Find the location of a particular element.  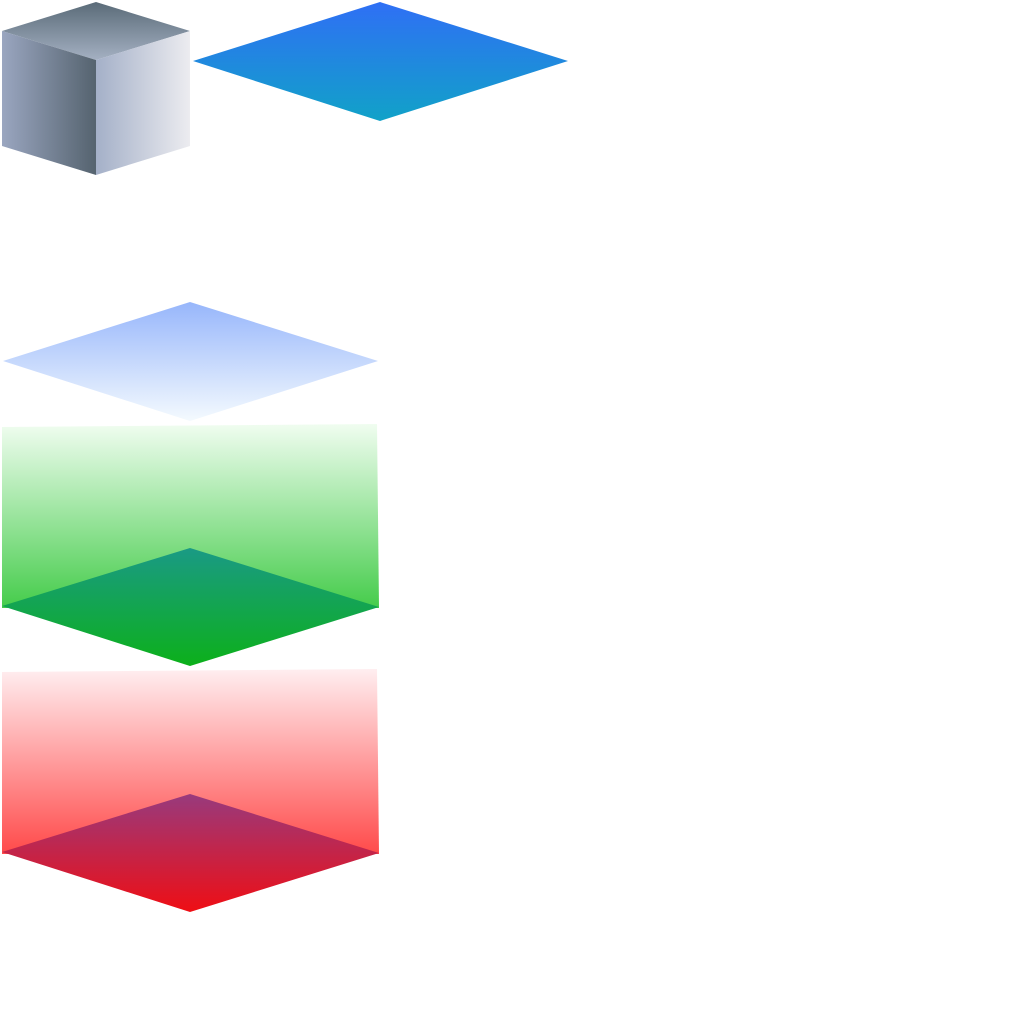

green-layer is located at coordinates (190, 545).